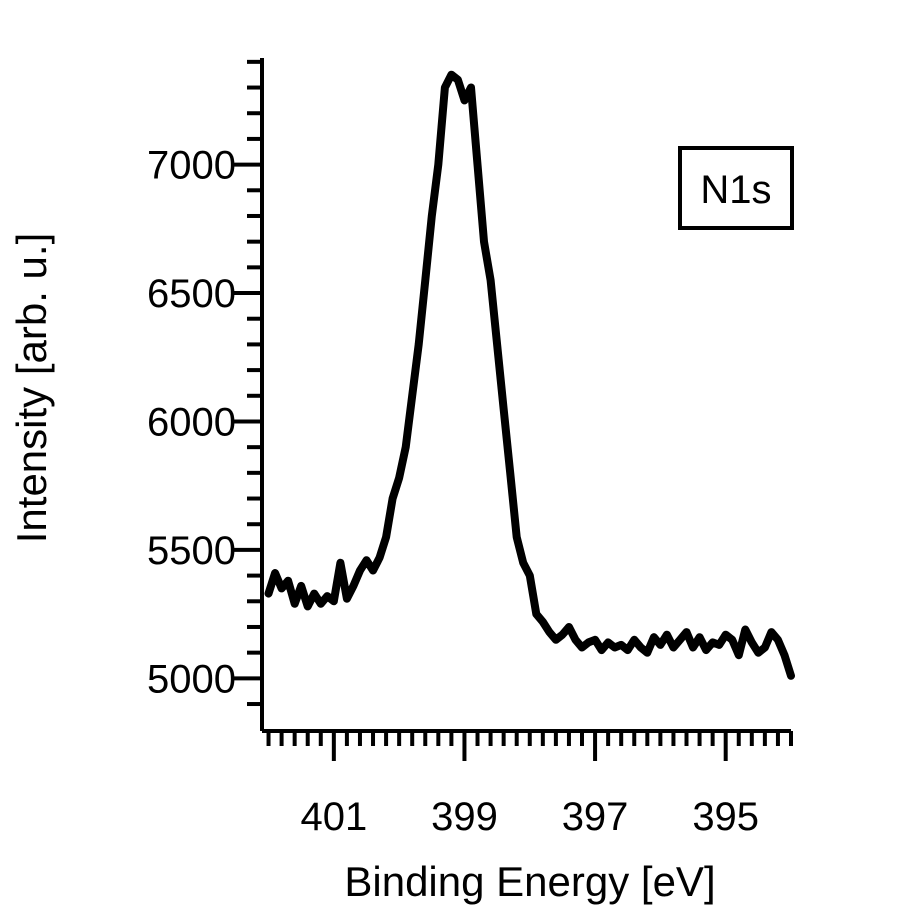 This screenshot has height=906, width=906. What do you see at coordinates (191, 422) in the screenshot?
I see `y-tick-label: 6000` at bounding box center [191, 422].